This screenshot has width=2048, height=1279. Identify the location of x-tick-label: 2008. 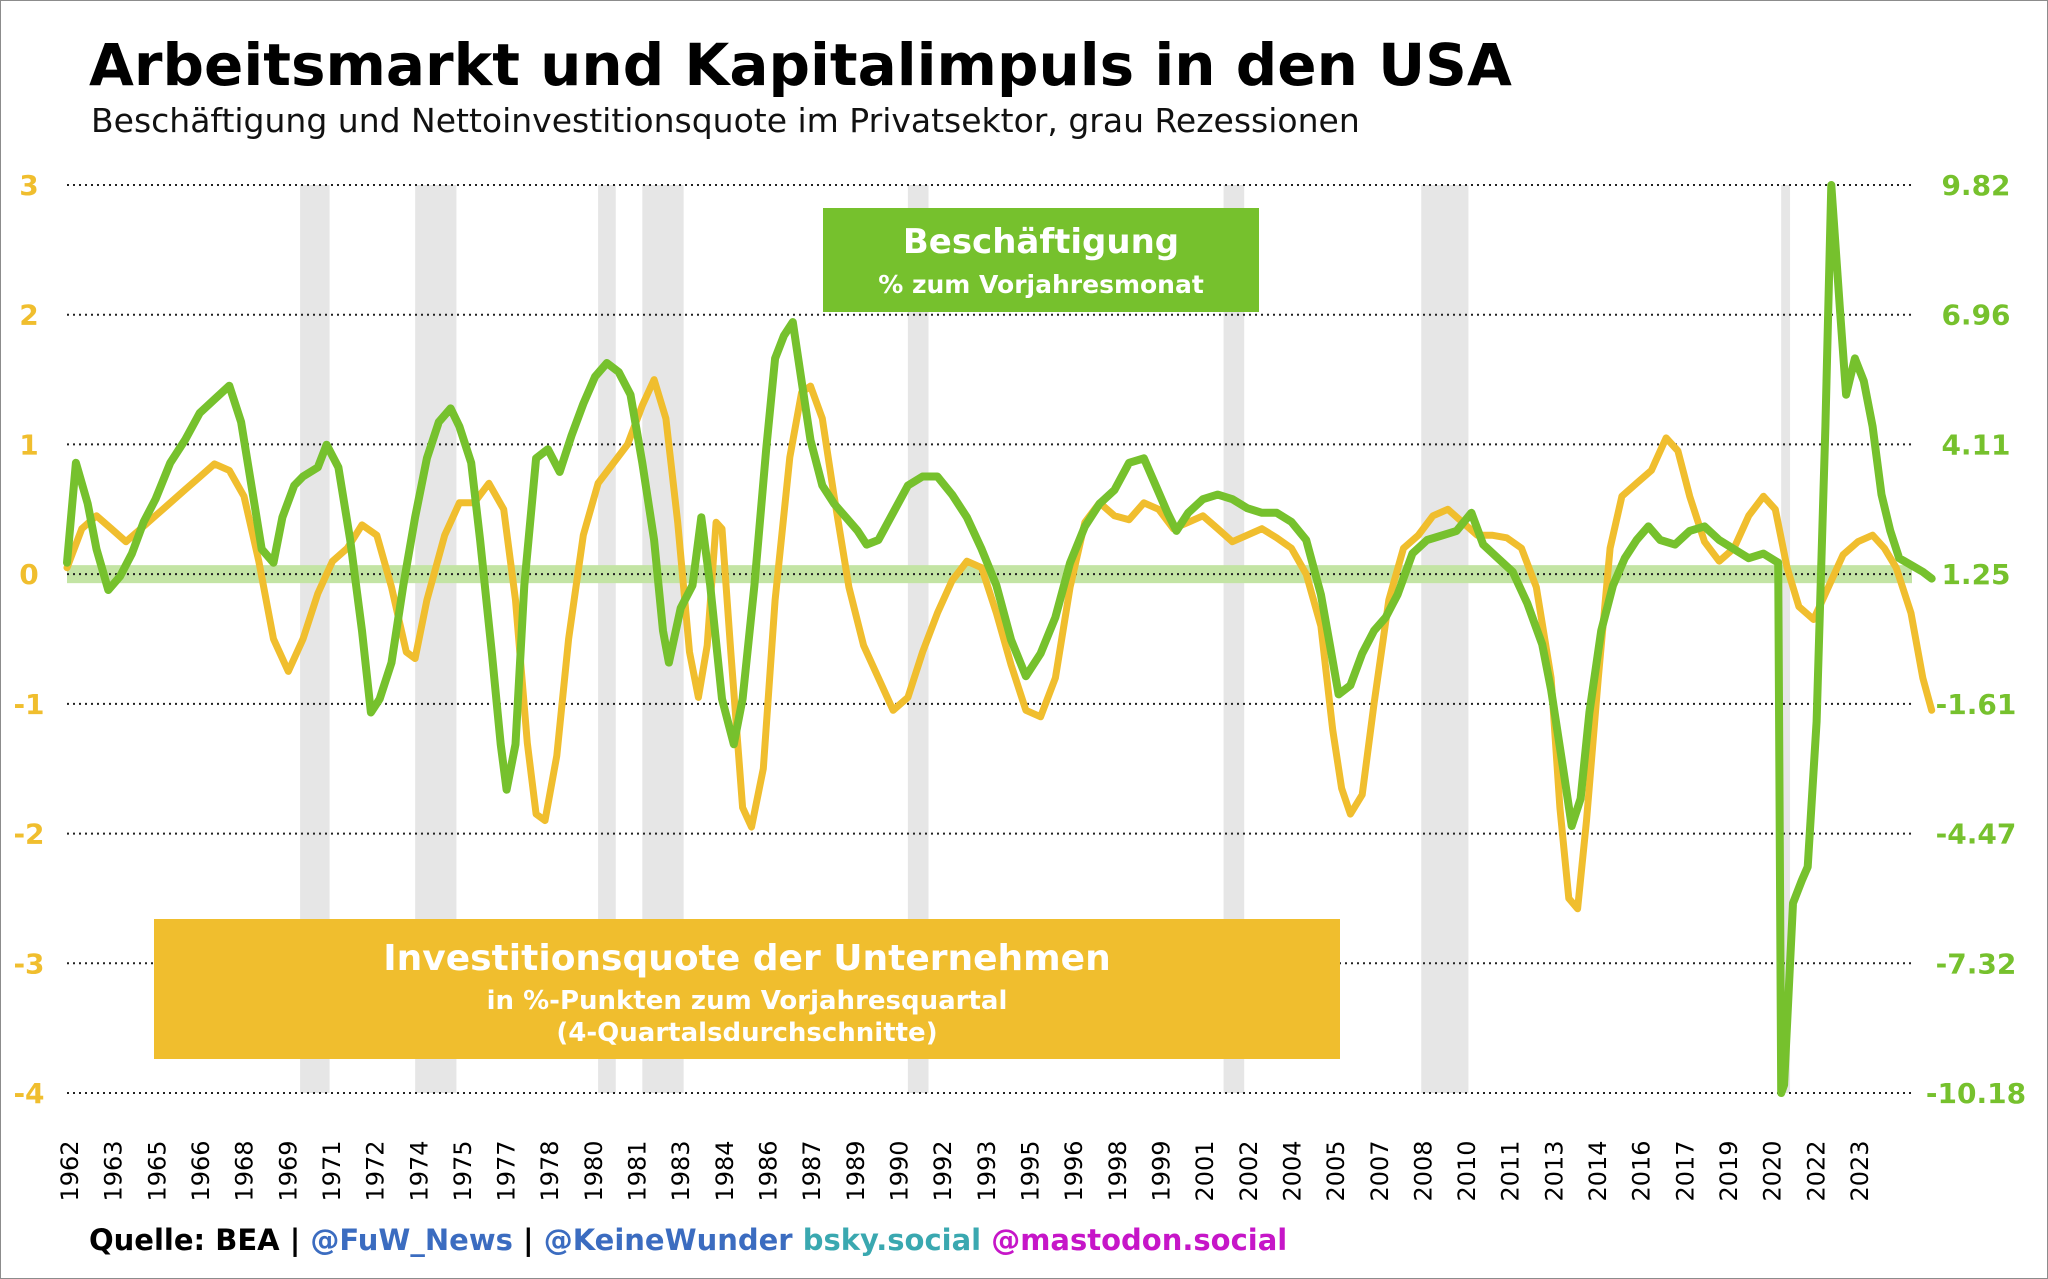
(1423, 1170).